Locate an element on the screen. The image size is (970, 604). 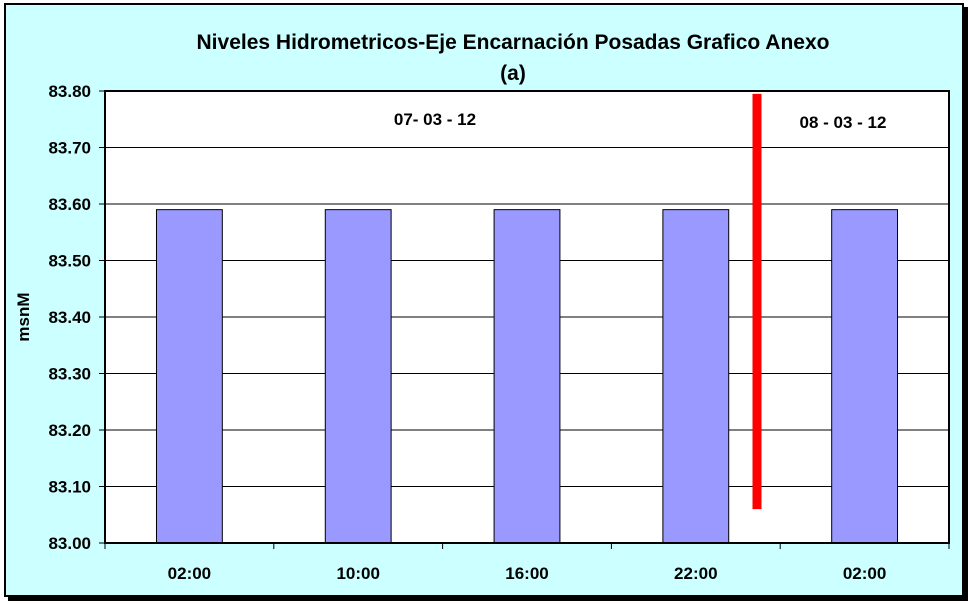
date-annotation-1: 07- 03 - 12 is located at coordinates (435, 119).